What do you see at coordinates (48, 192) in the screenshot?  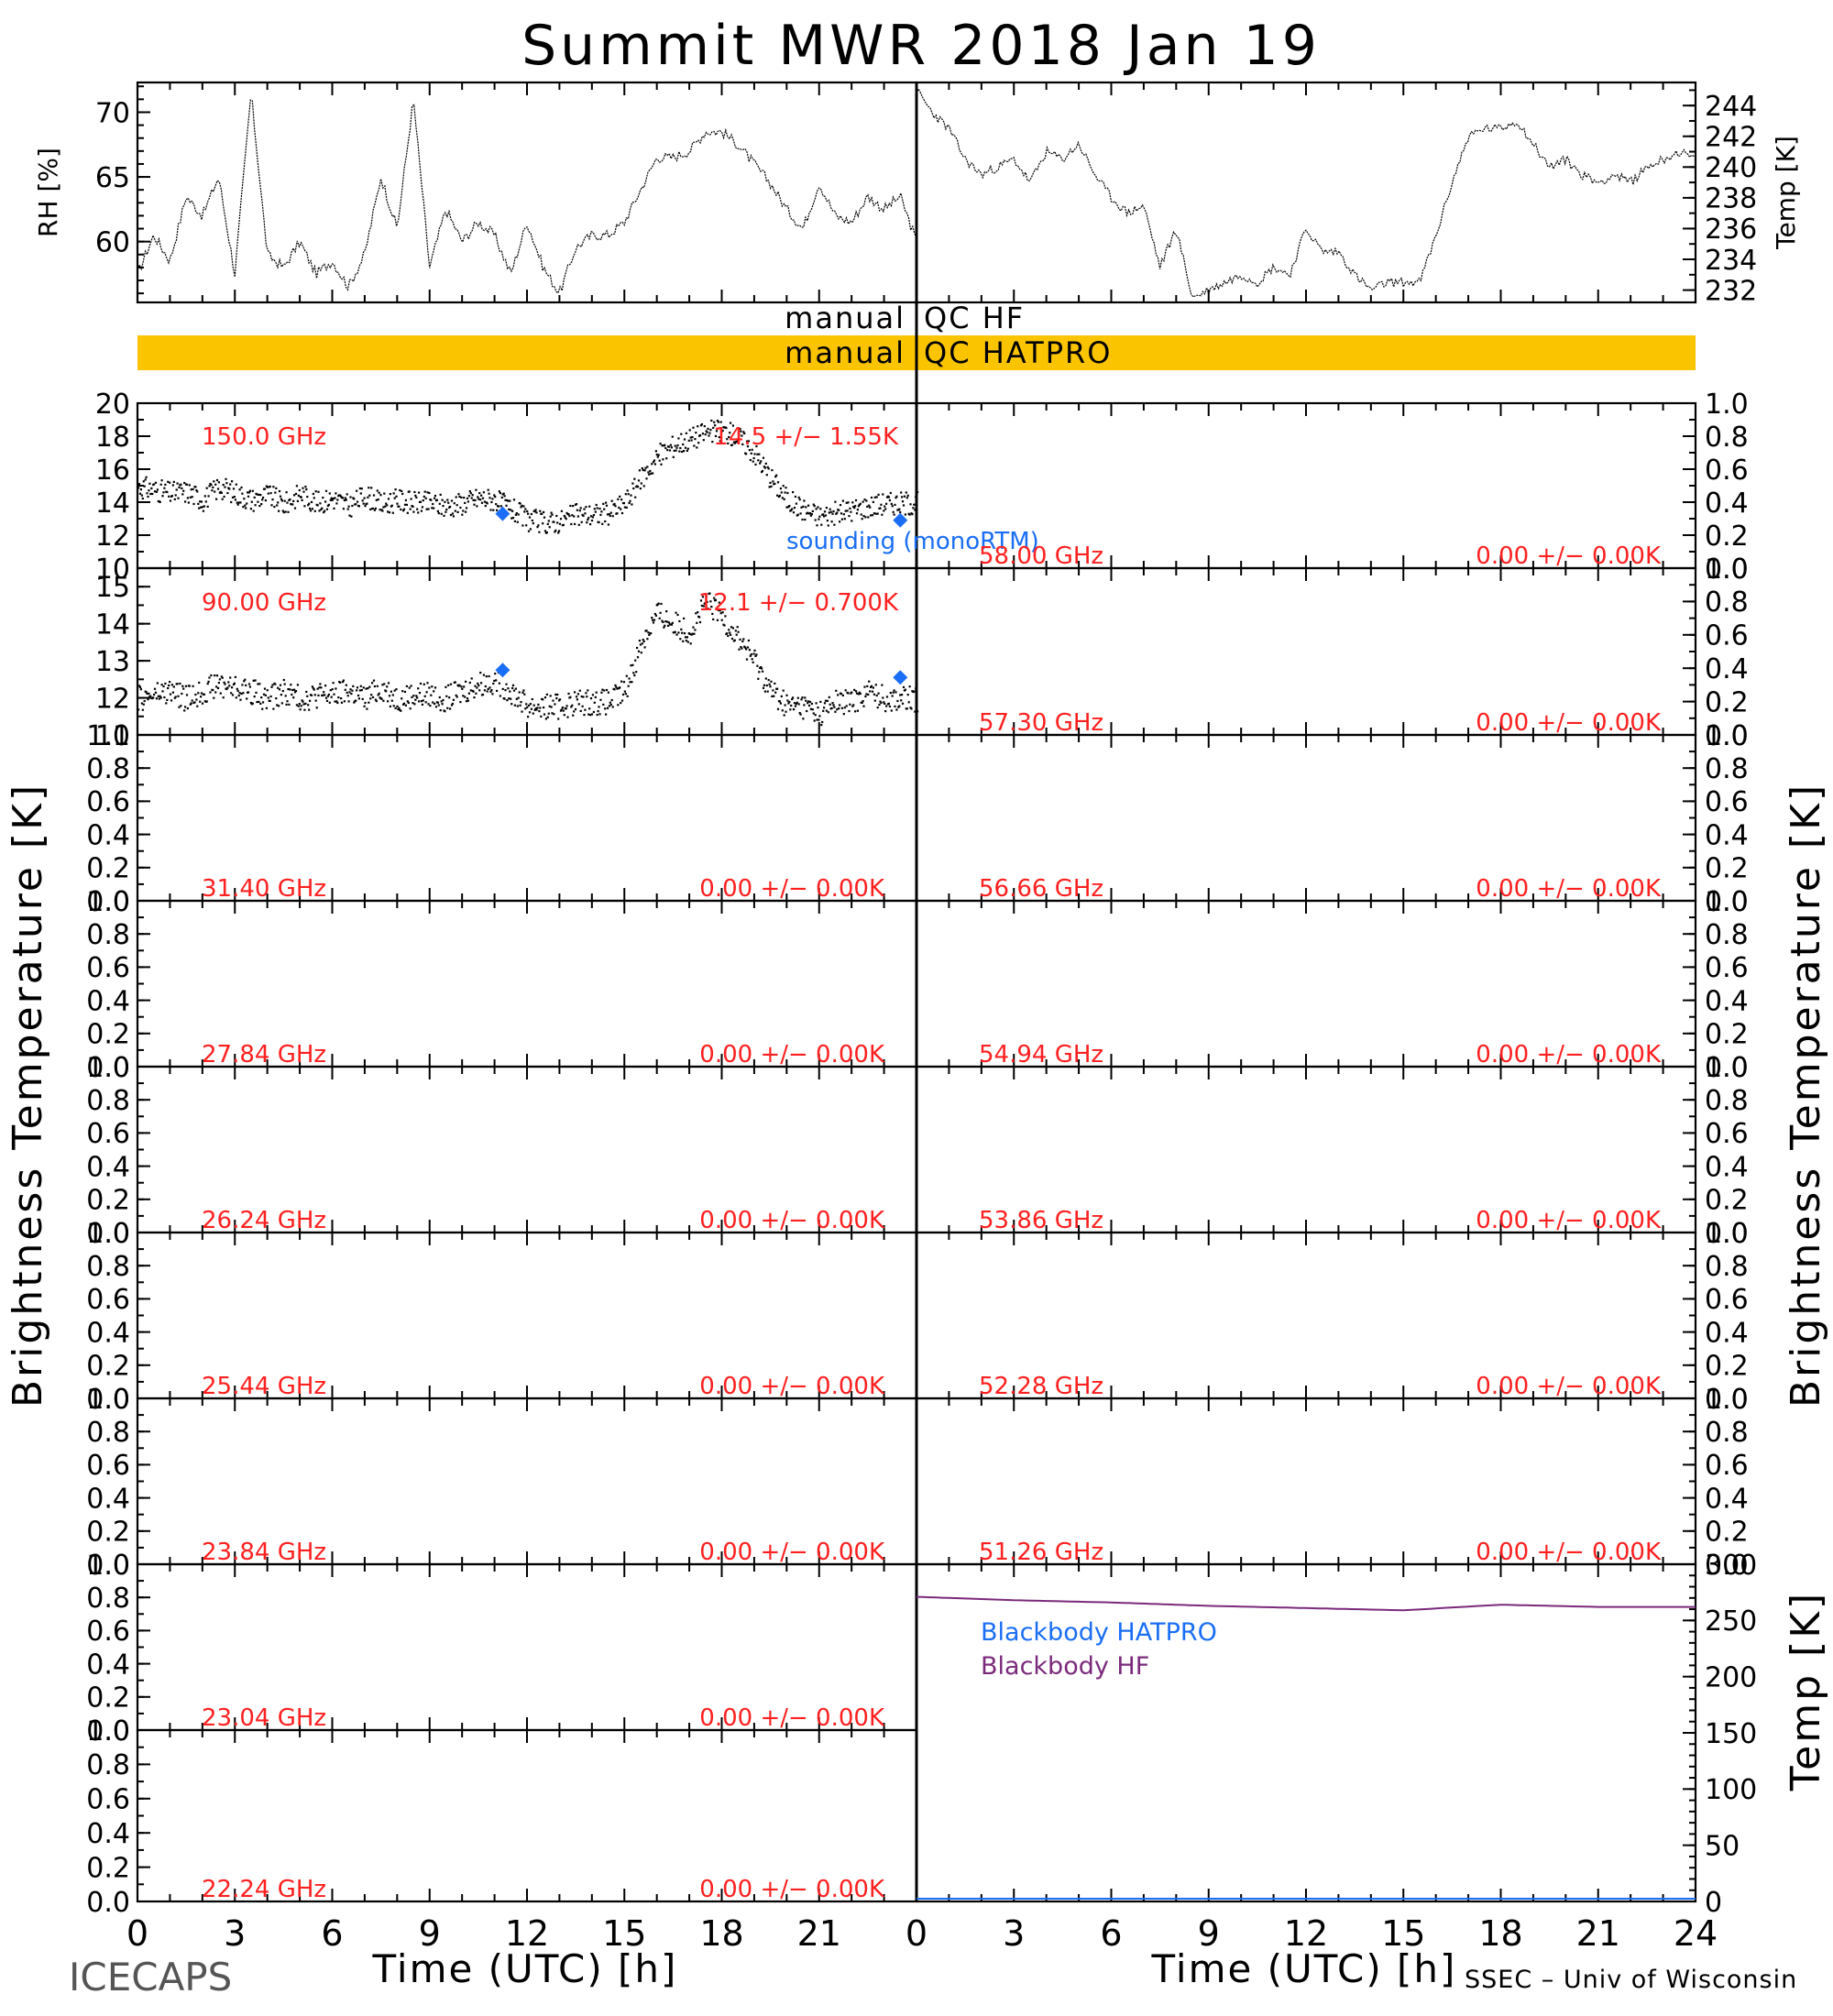 I see `rh-axis-label: RH [%]` at bounding box center [48, 192].